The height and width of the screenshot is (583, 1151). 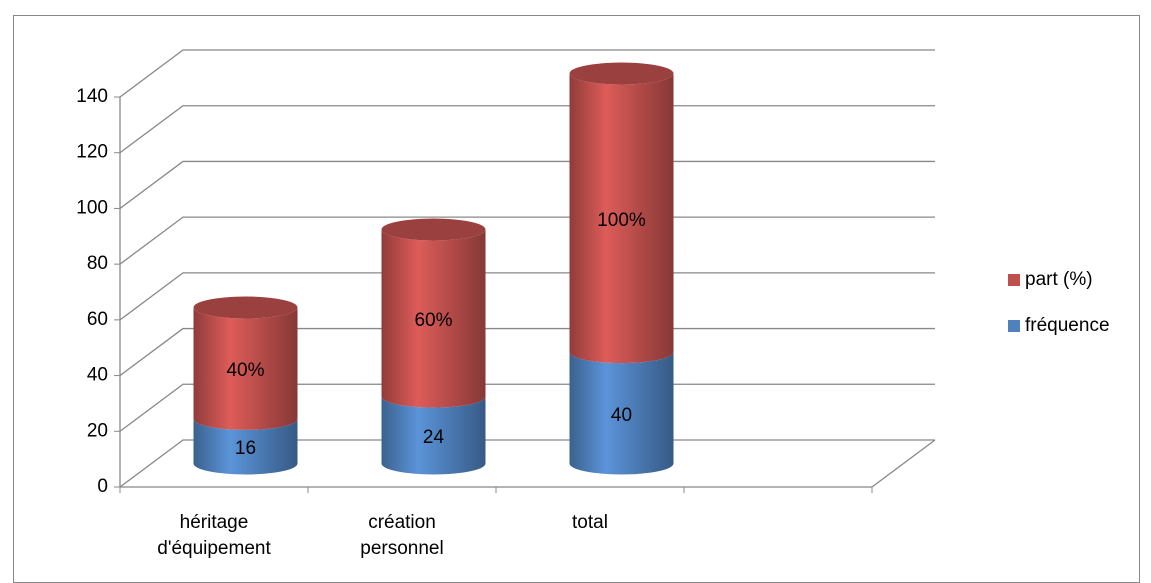 I want to click on y-tick-label: 0, so click(x=102, y=486).